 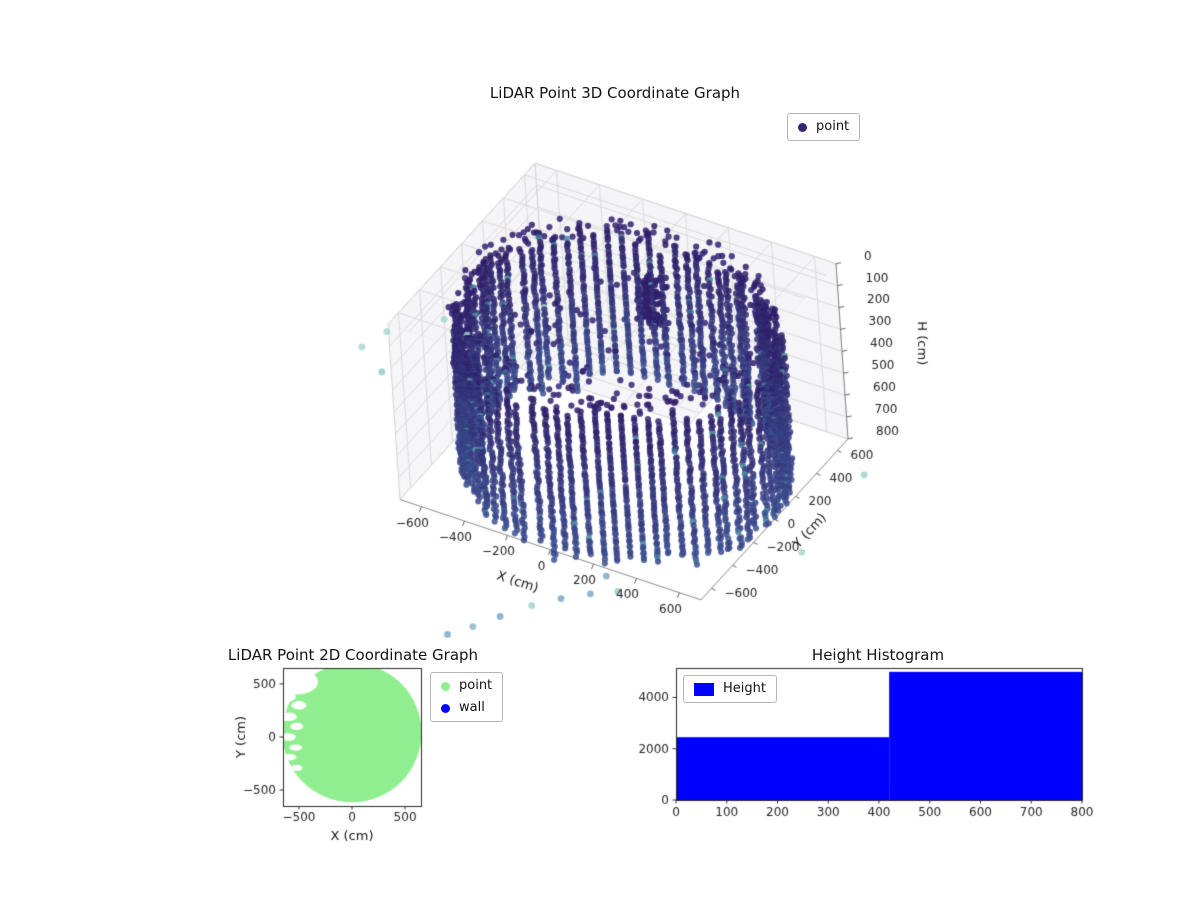 What do you see at coordinates (704, 689) in the screenshot?
I see `height-patch-icon` at bounding box center [704, 689].